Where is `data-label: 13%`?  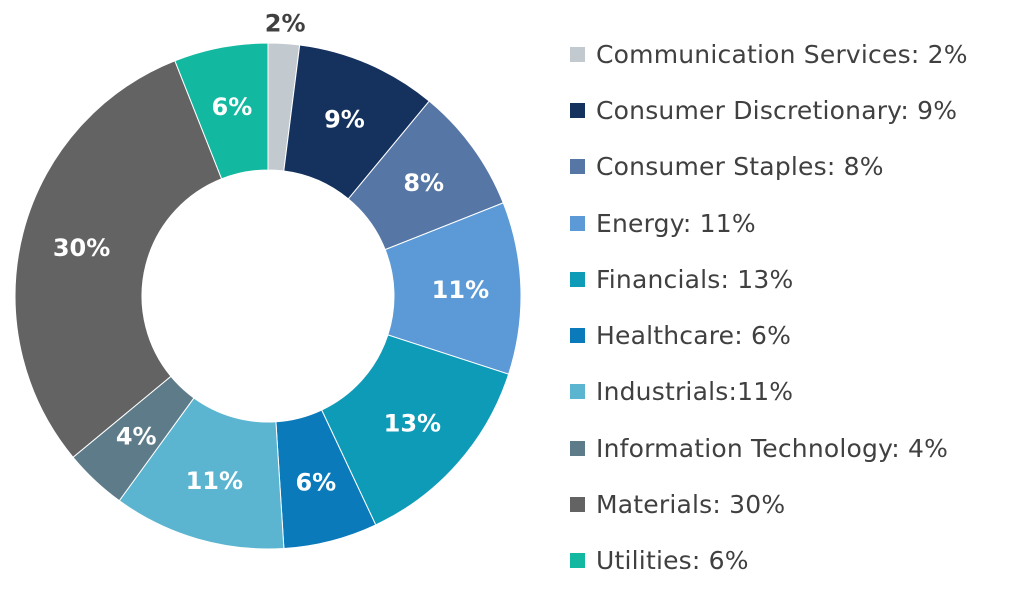 data-label: 13% is located at coordinates (412, 423).